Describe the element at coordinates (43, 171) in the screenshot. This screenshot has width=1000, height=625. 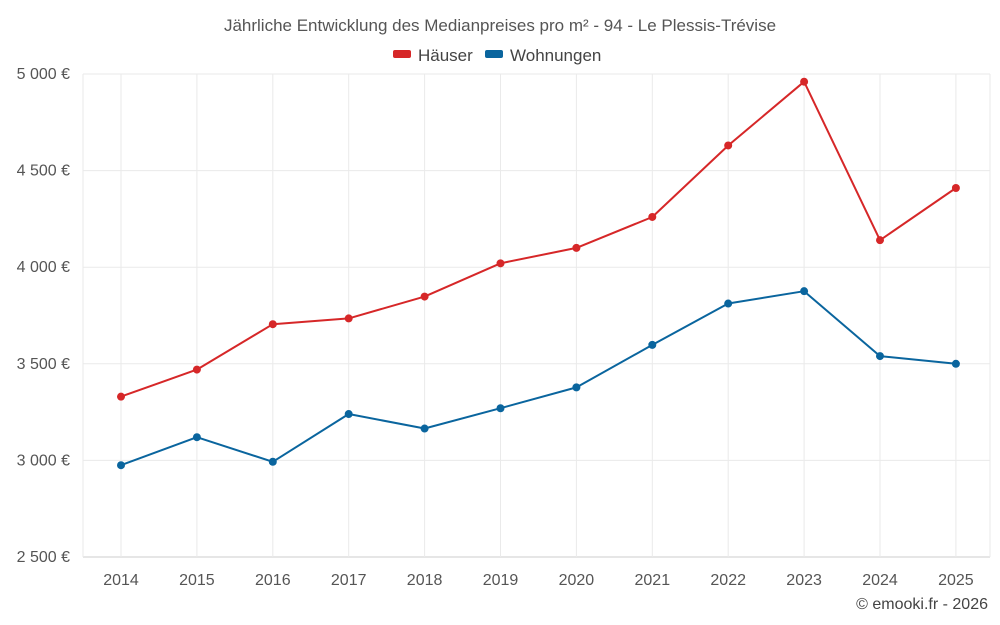
I see `y-tick-label: 4 500 €` at that location.